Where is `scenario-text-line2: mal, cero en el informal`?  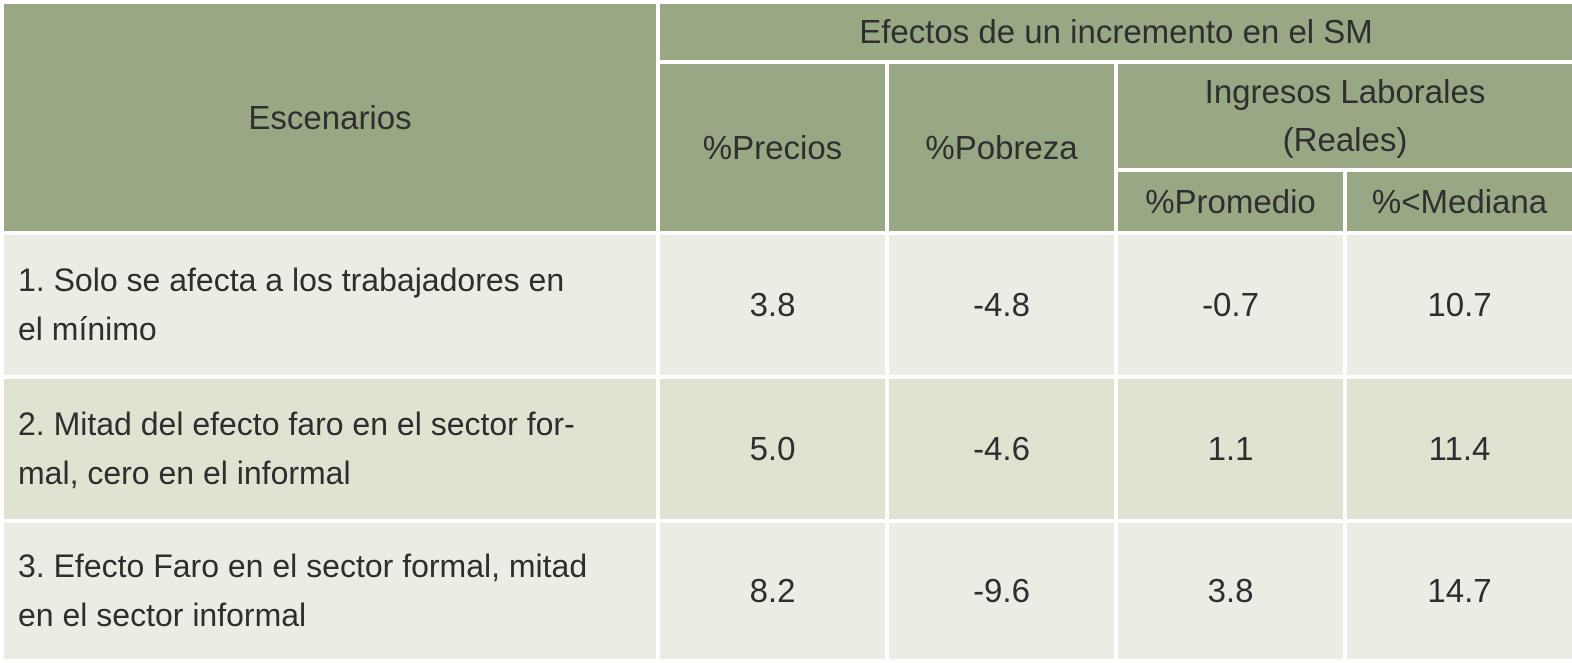
scenario-text-line2: mal, cero en el informal is located at coordinates (184, 473).